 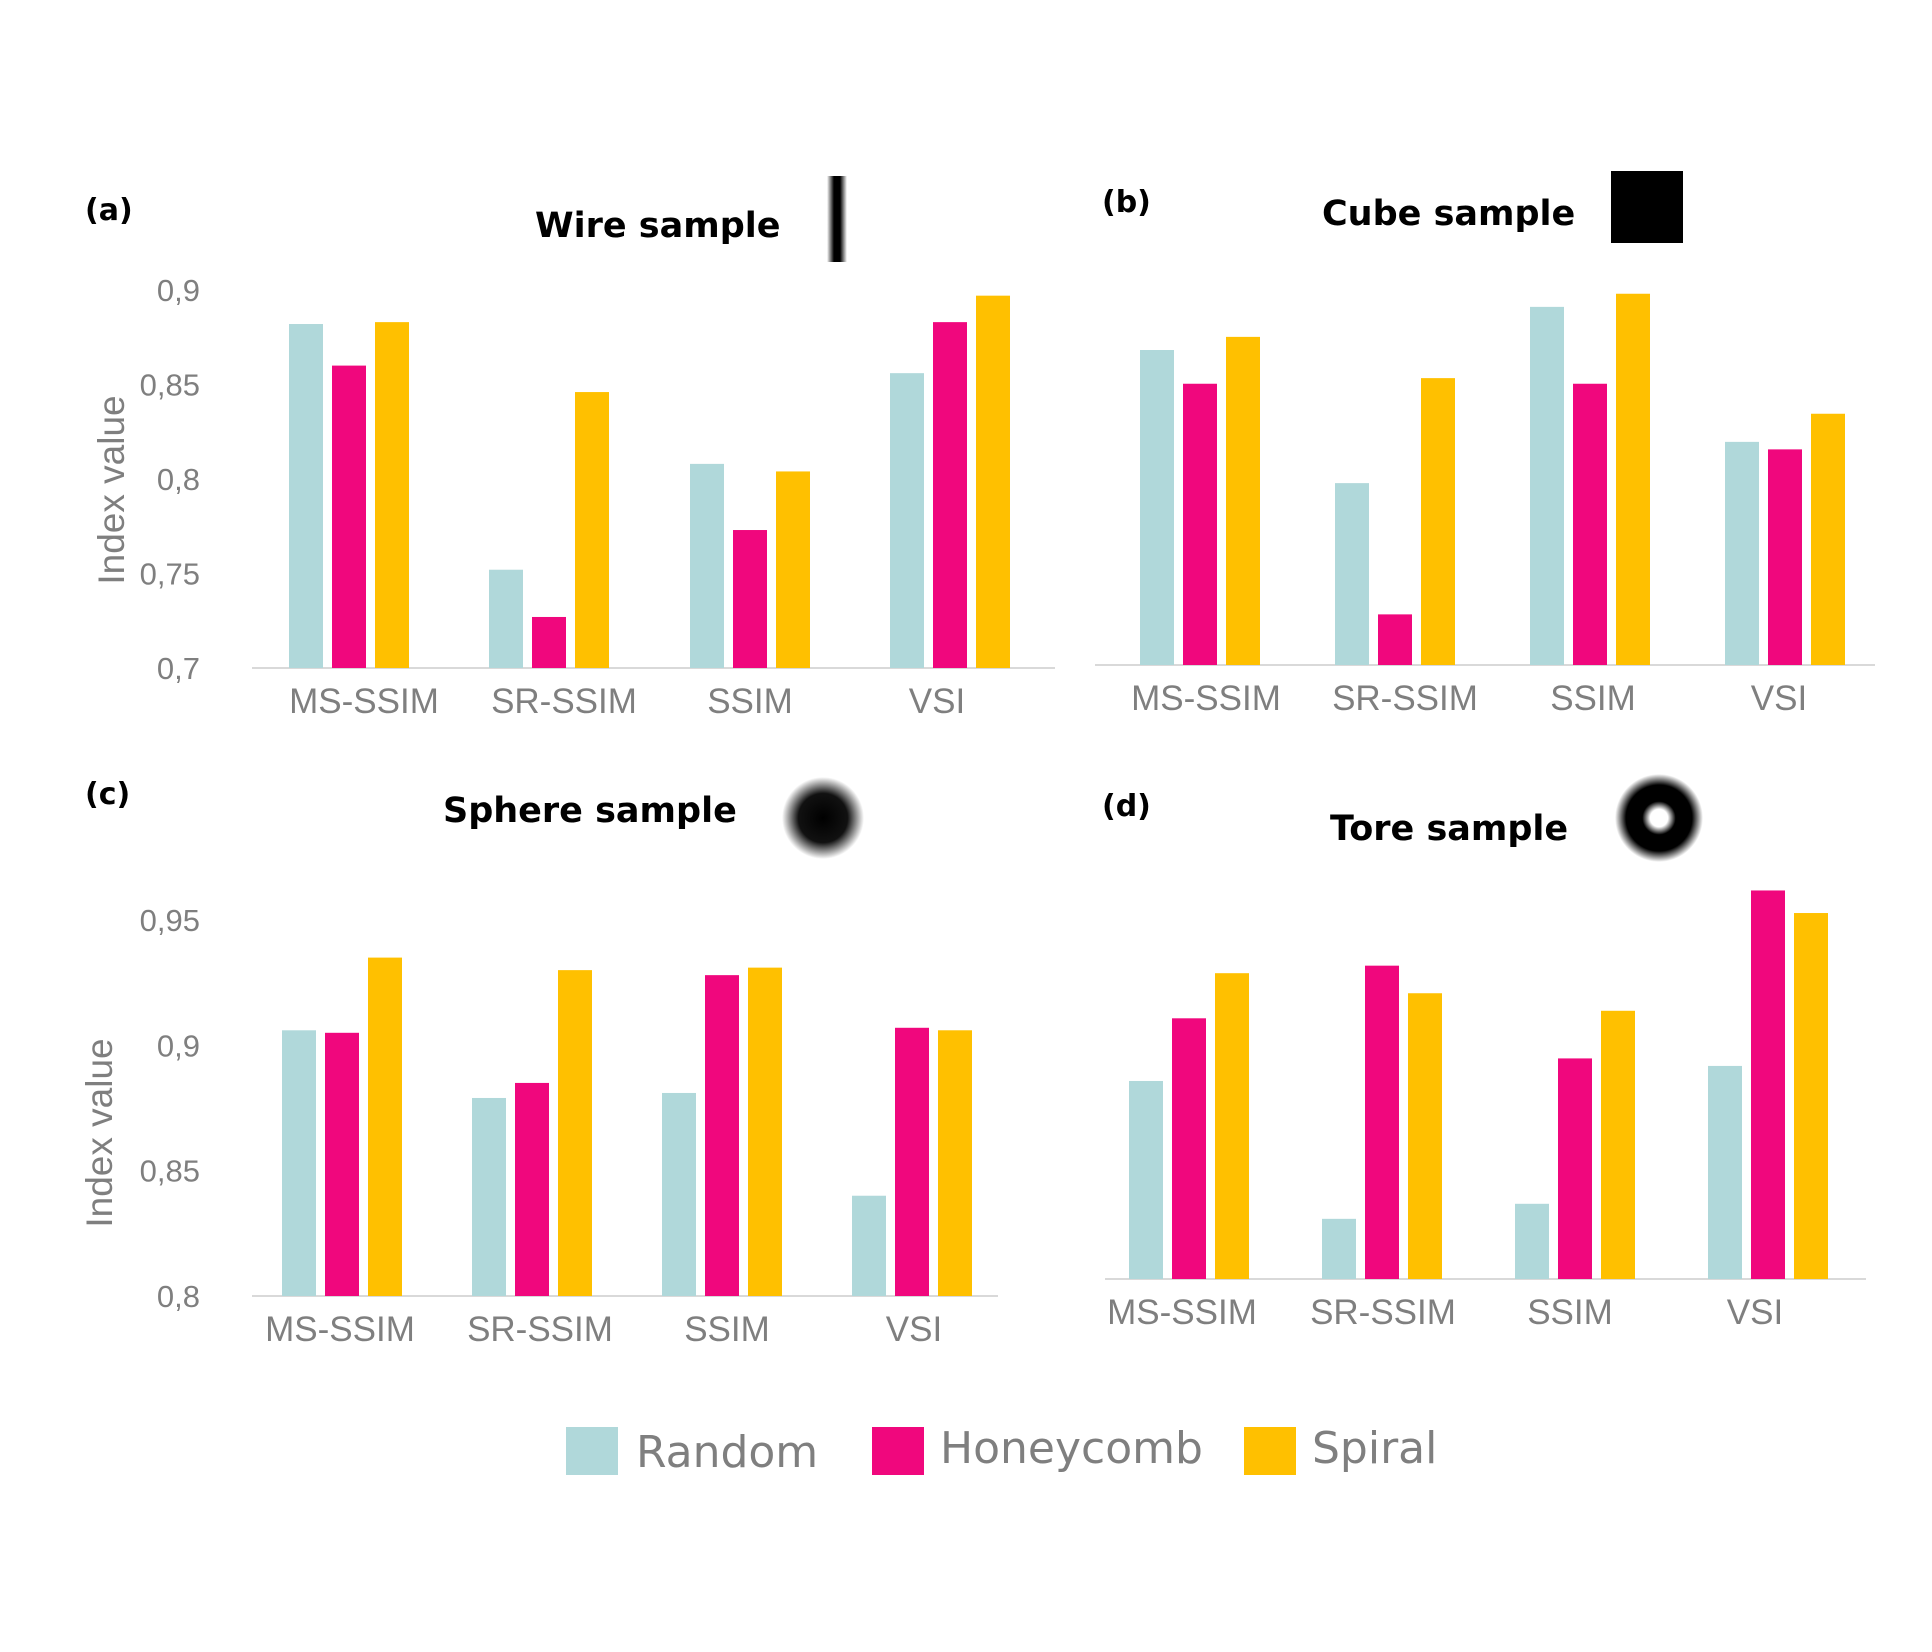 I want to click on y-tick-label: 0,7, so click(x=178, y=668).